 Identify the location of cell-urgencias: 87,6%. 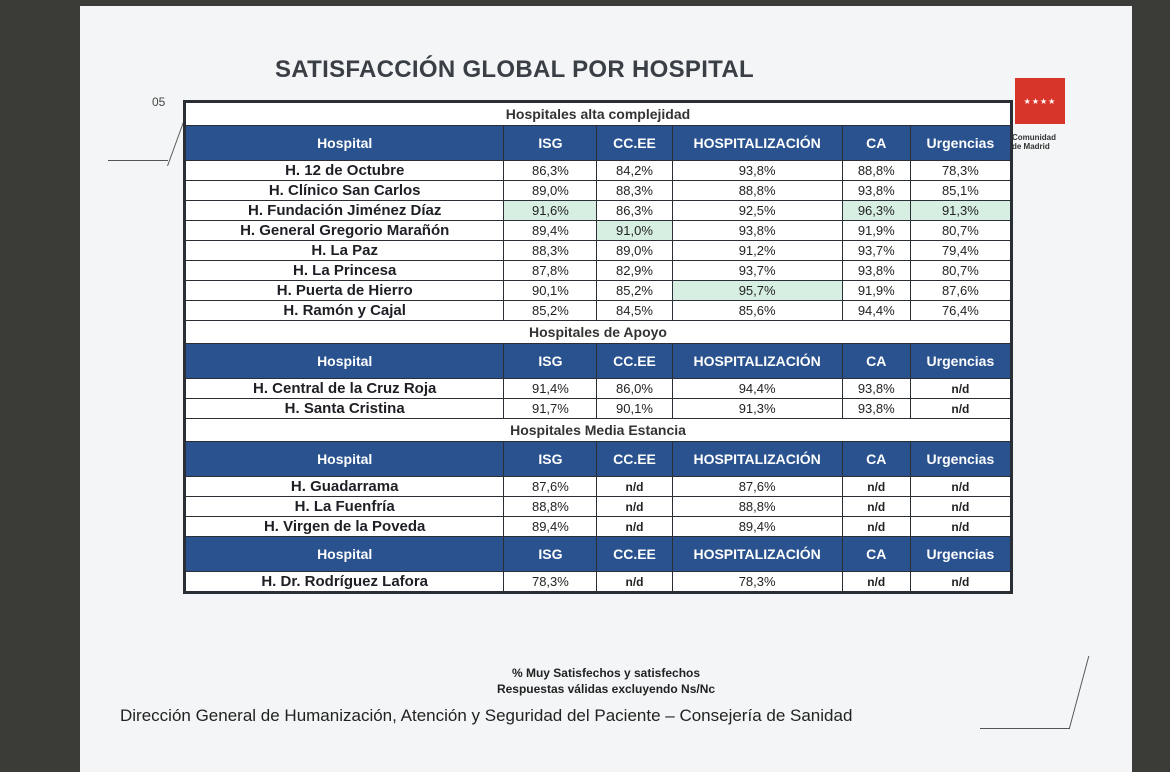
(960, 290).